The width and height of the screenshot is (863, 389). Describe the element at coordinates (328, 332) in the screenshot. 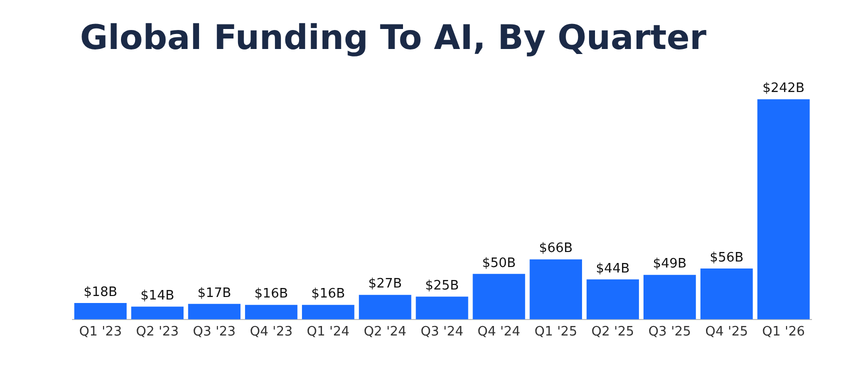

I see `x-tick-label: Q1 '24` at that location.